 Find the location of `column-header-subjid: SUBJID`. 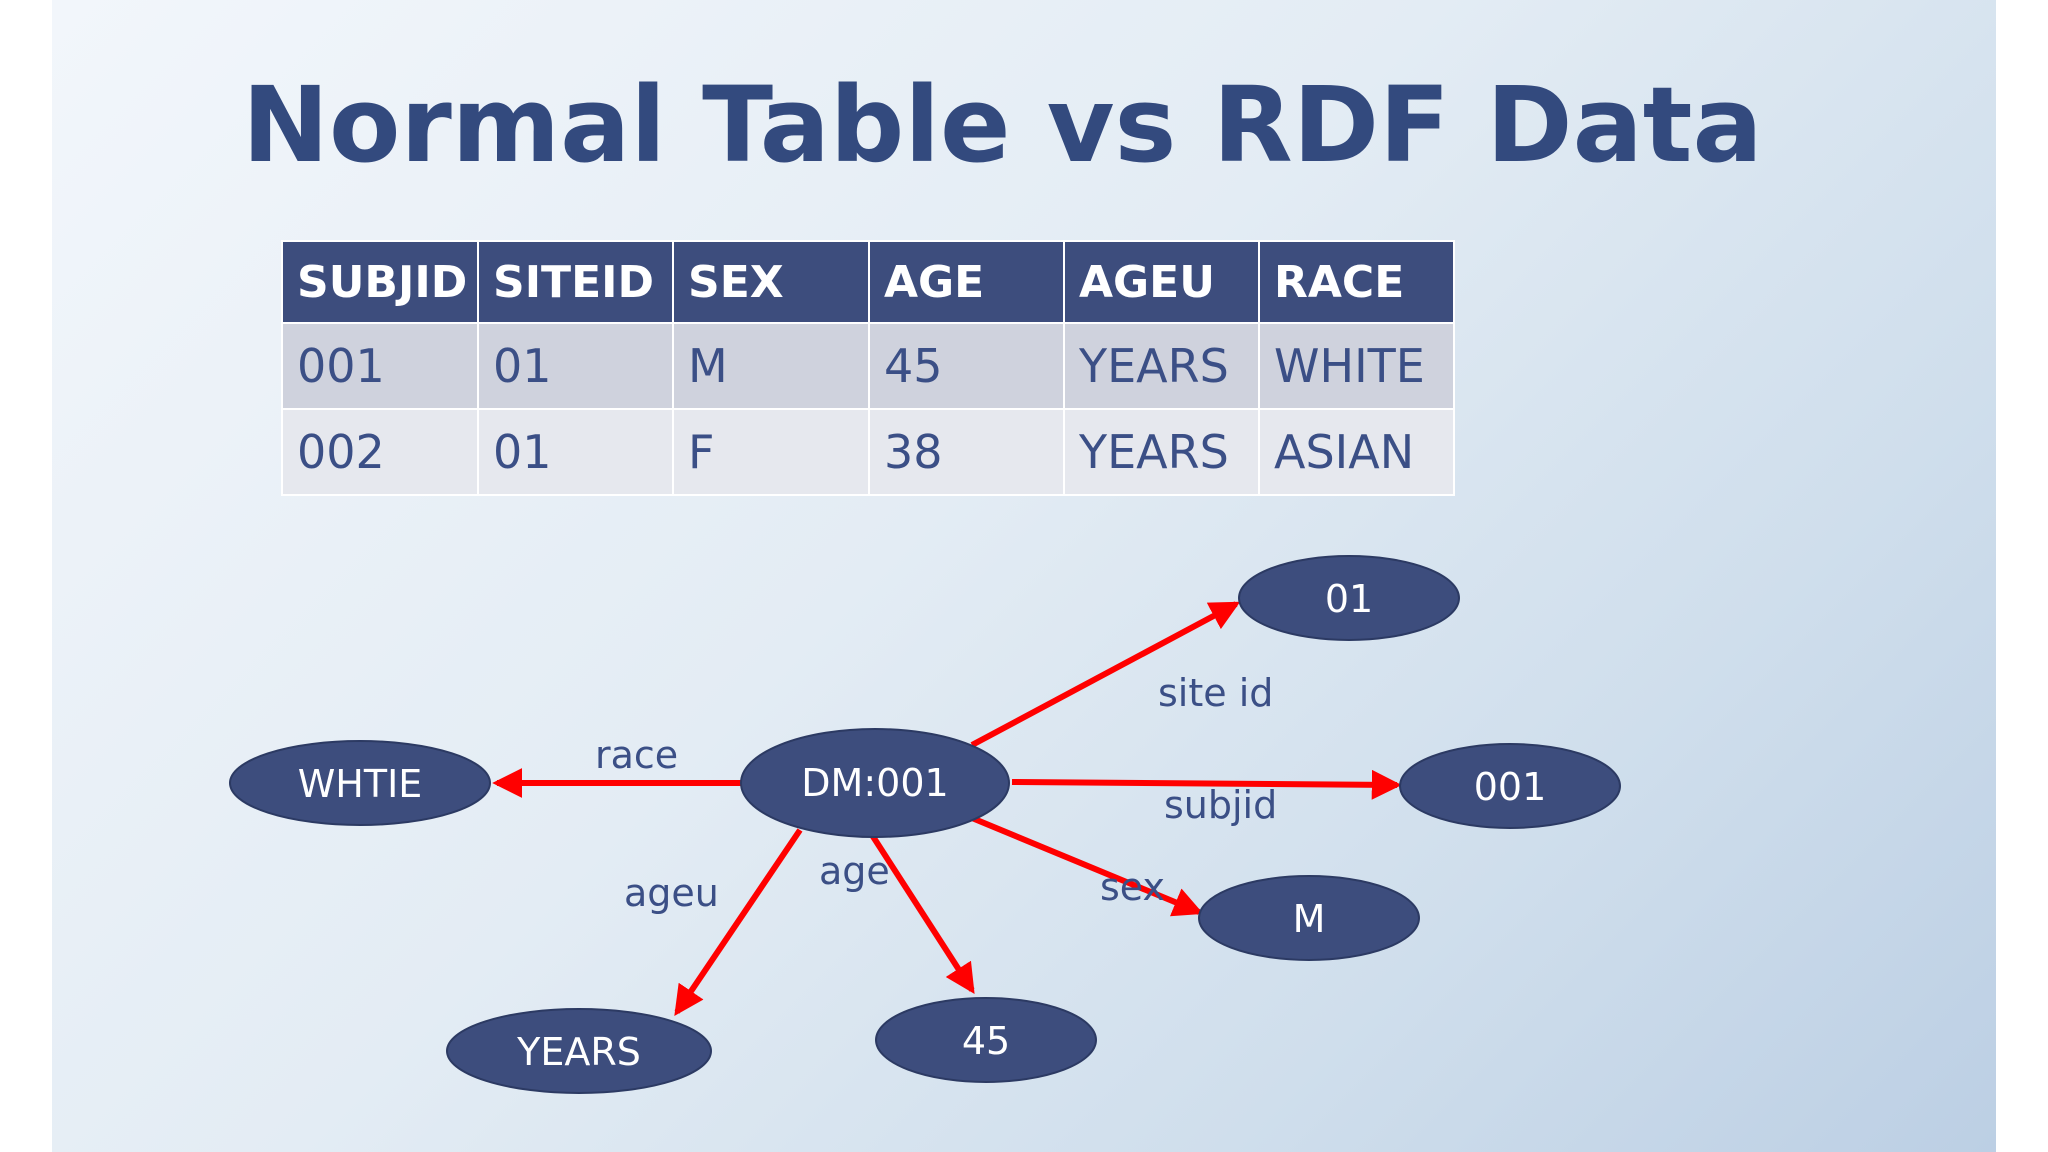

column-header-subjid: SUBJID is located at coordinates (380, 282).